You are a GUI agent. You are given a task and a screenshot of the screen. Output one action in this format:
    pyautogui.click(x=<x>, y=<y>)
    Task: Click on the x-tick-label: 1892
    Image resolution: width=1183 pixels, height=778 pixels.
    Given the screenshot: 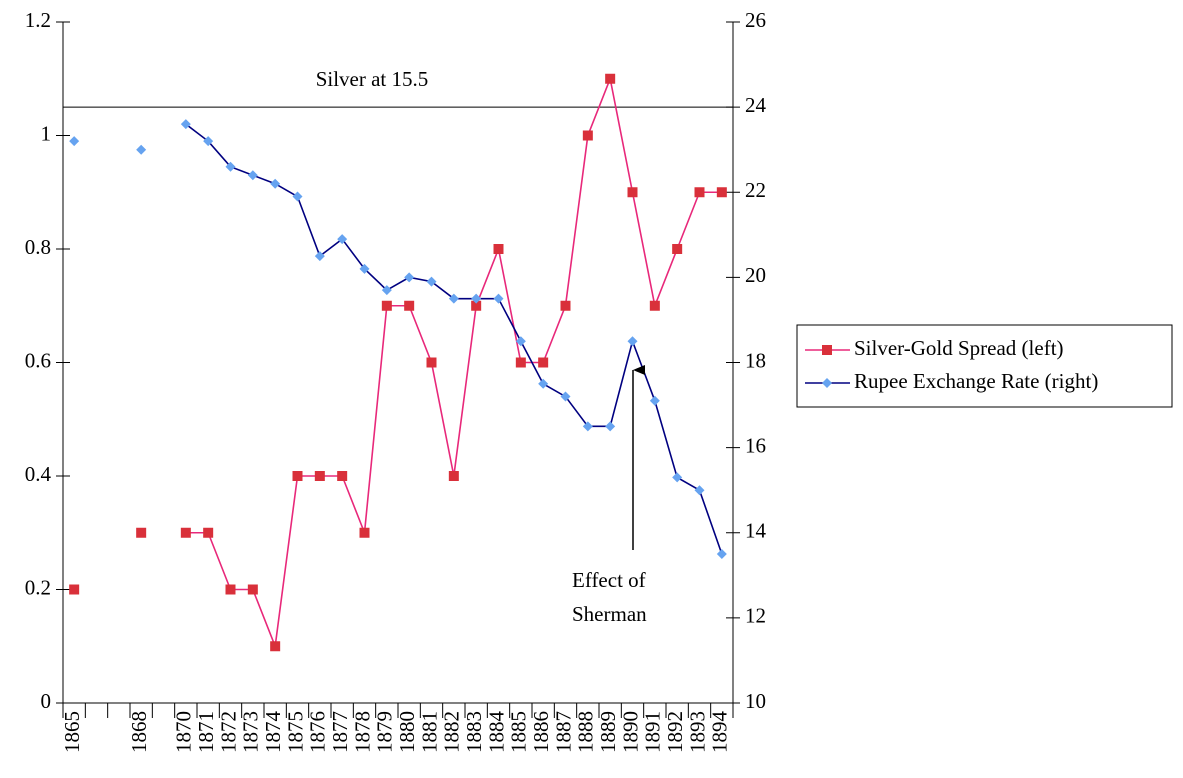 What is the action you would take?
    pyautogui.click(x=675, y=732)
    